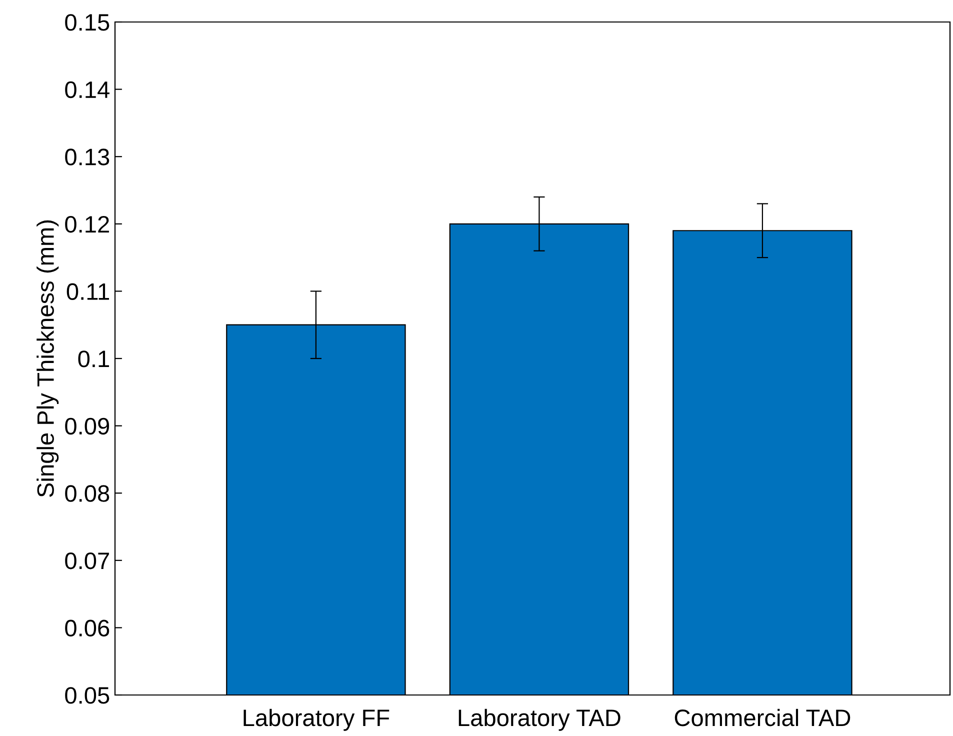  Describe the element at coordinates (87, 695) in the screenshot. I see `y-tick-label: 0.05` at that location.